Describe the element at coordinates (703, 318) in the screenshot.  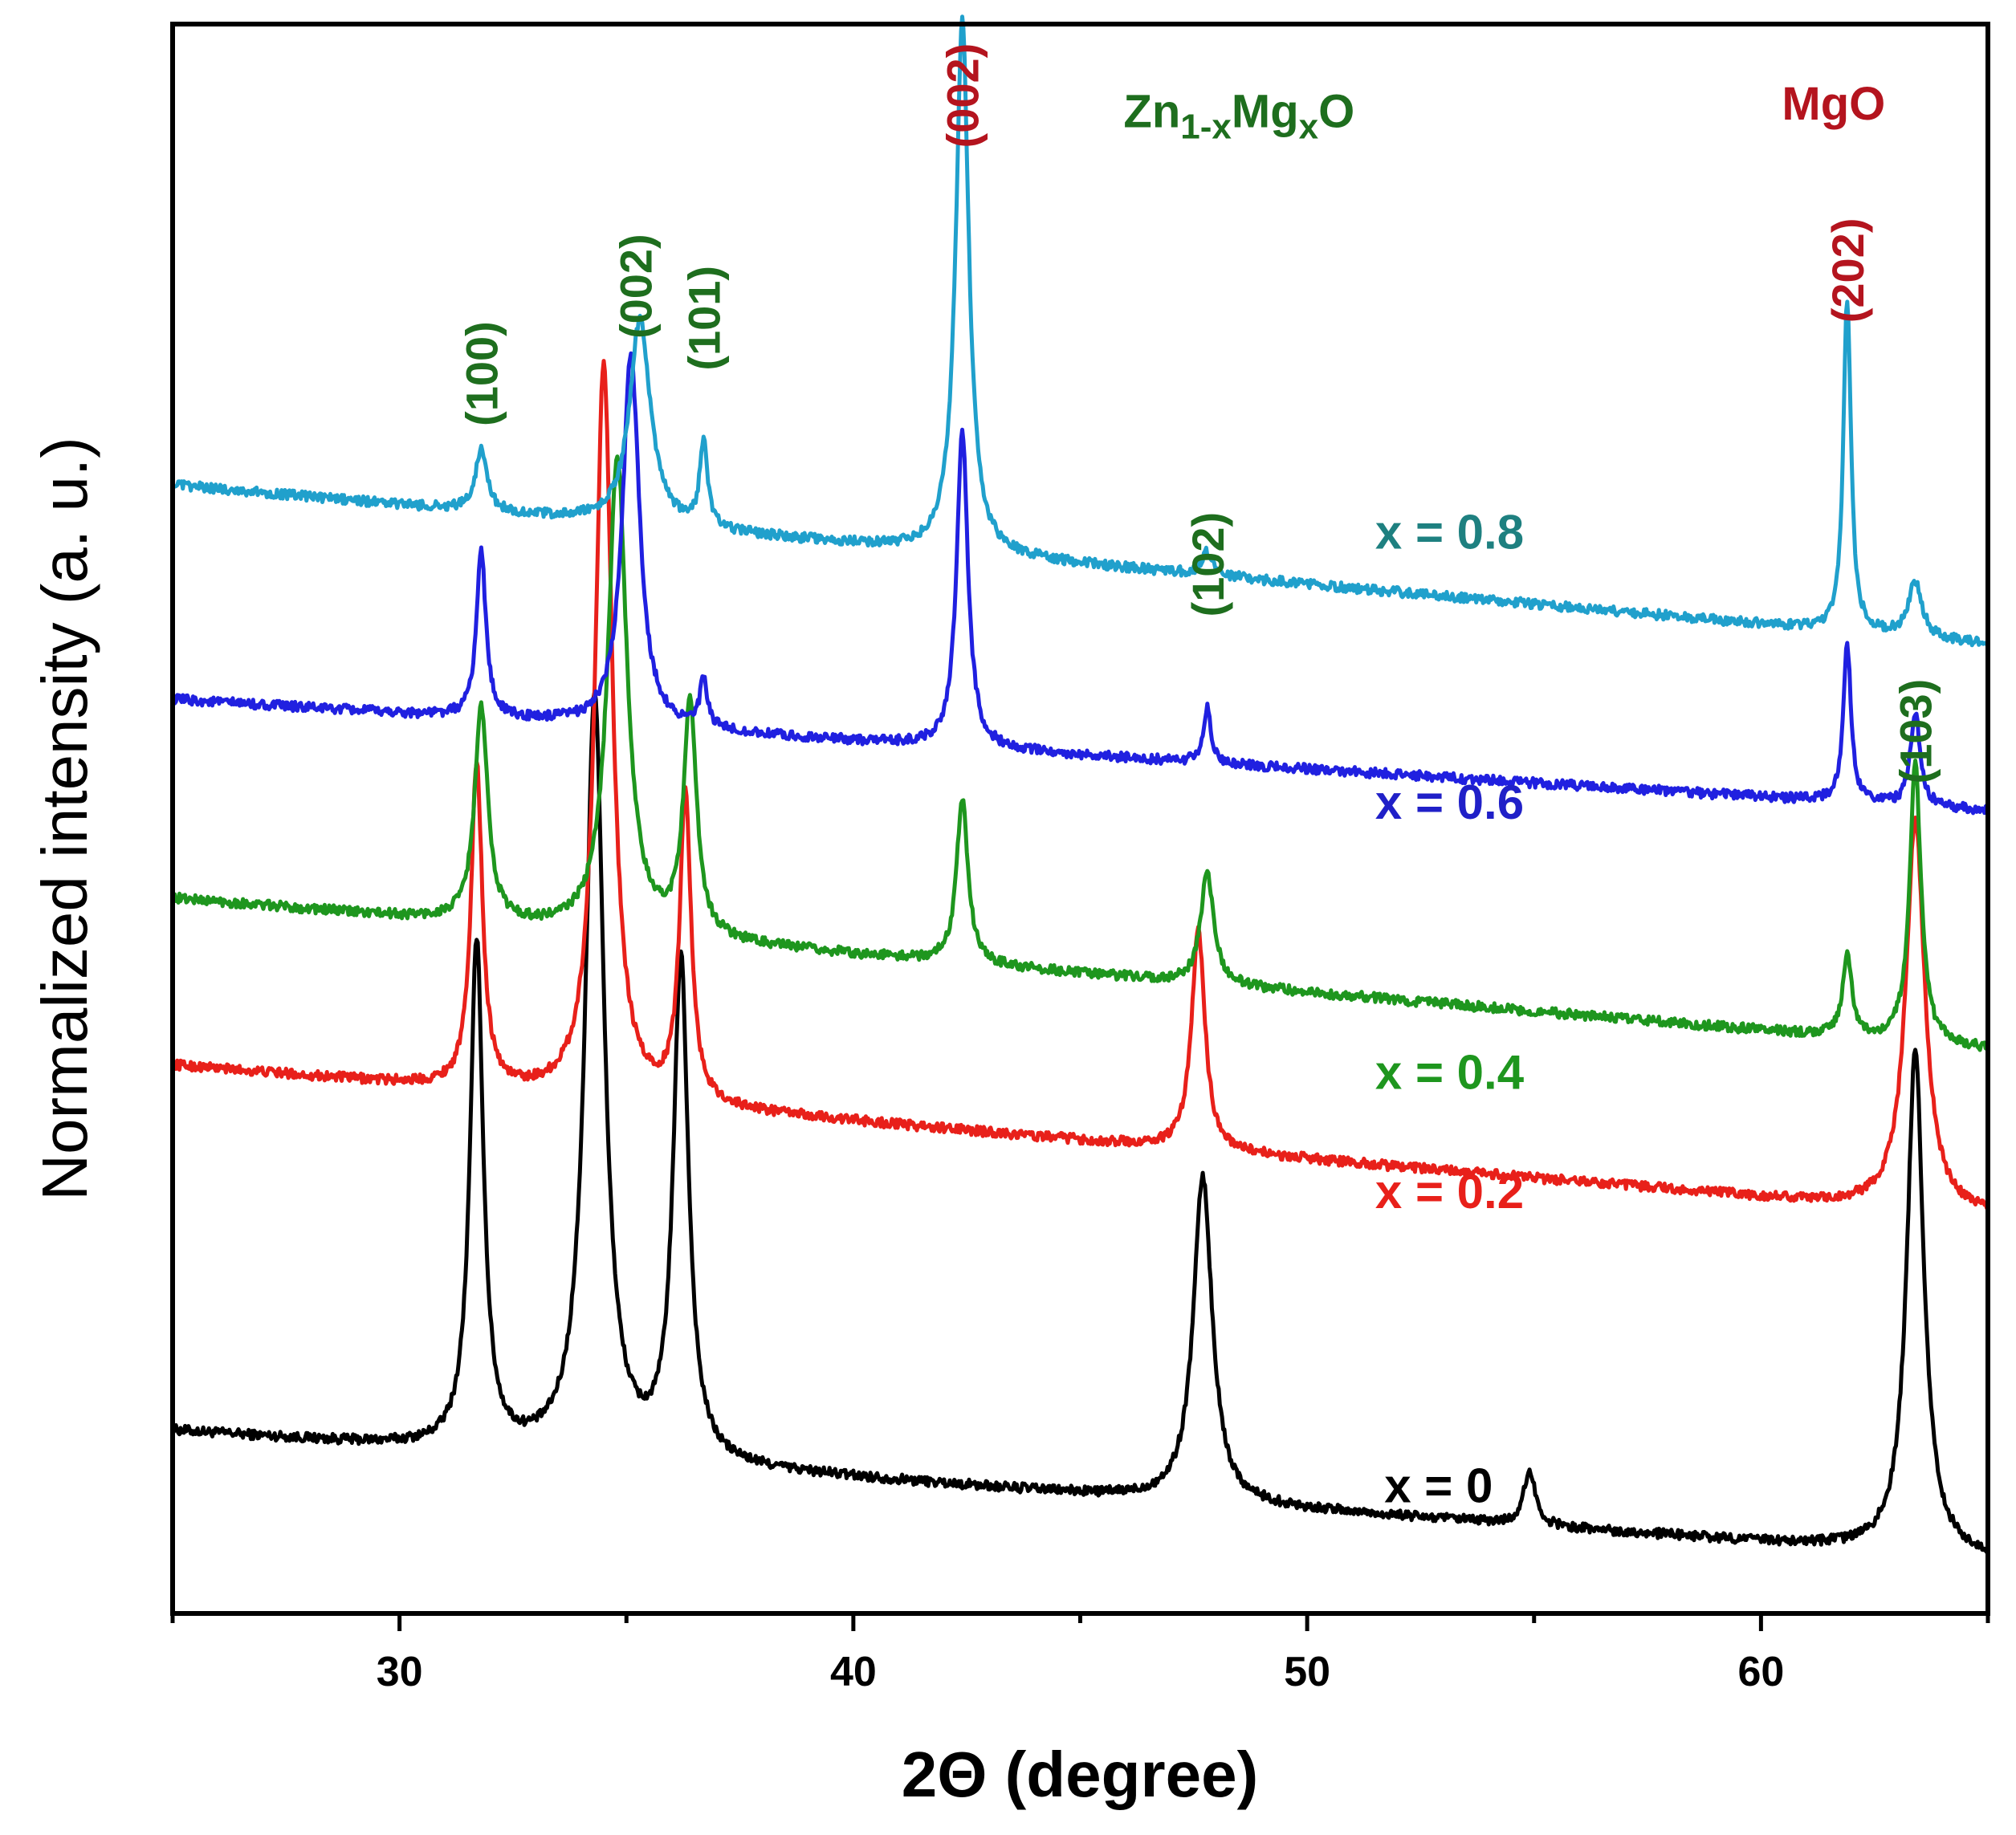
I see `peak-label: (101)` at that location.